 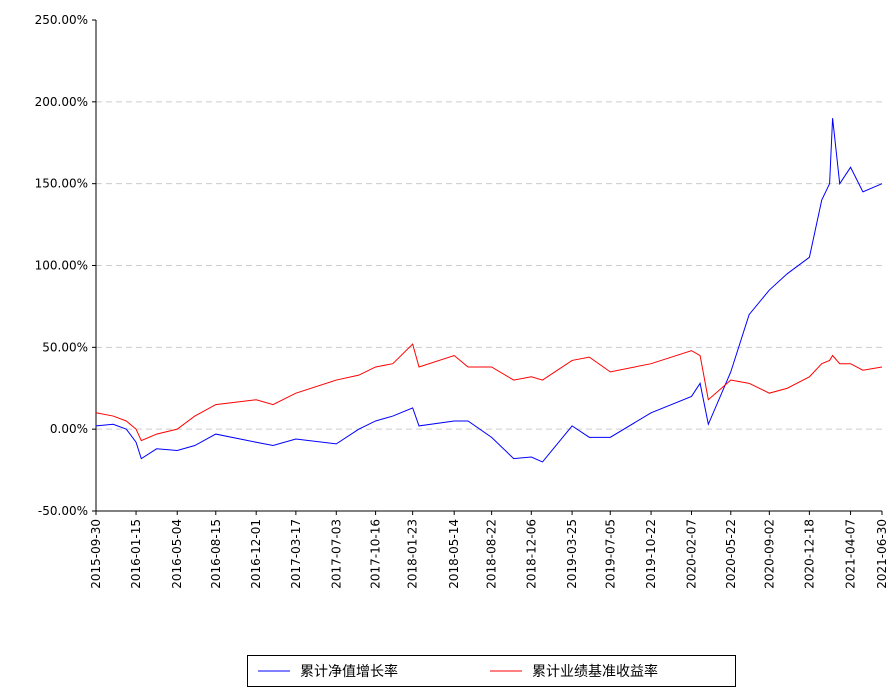 I want to click on y-tick-label: 200.00%, so click(x=61, y=102).